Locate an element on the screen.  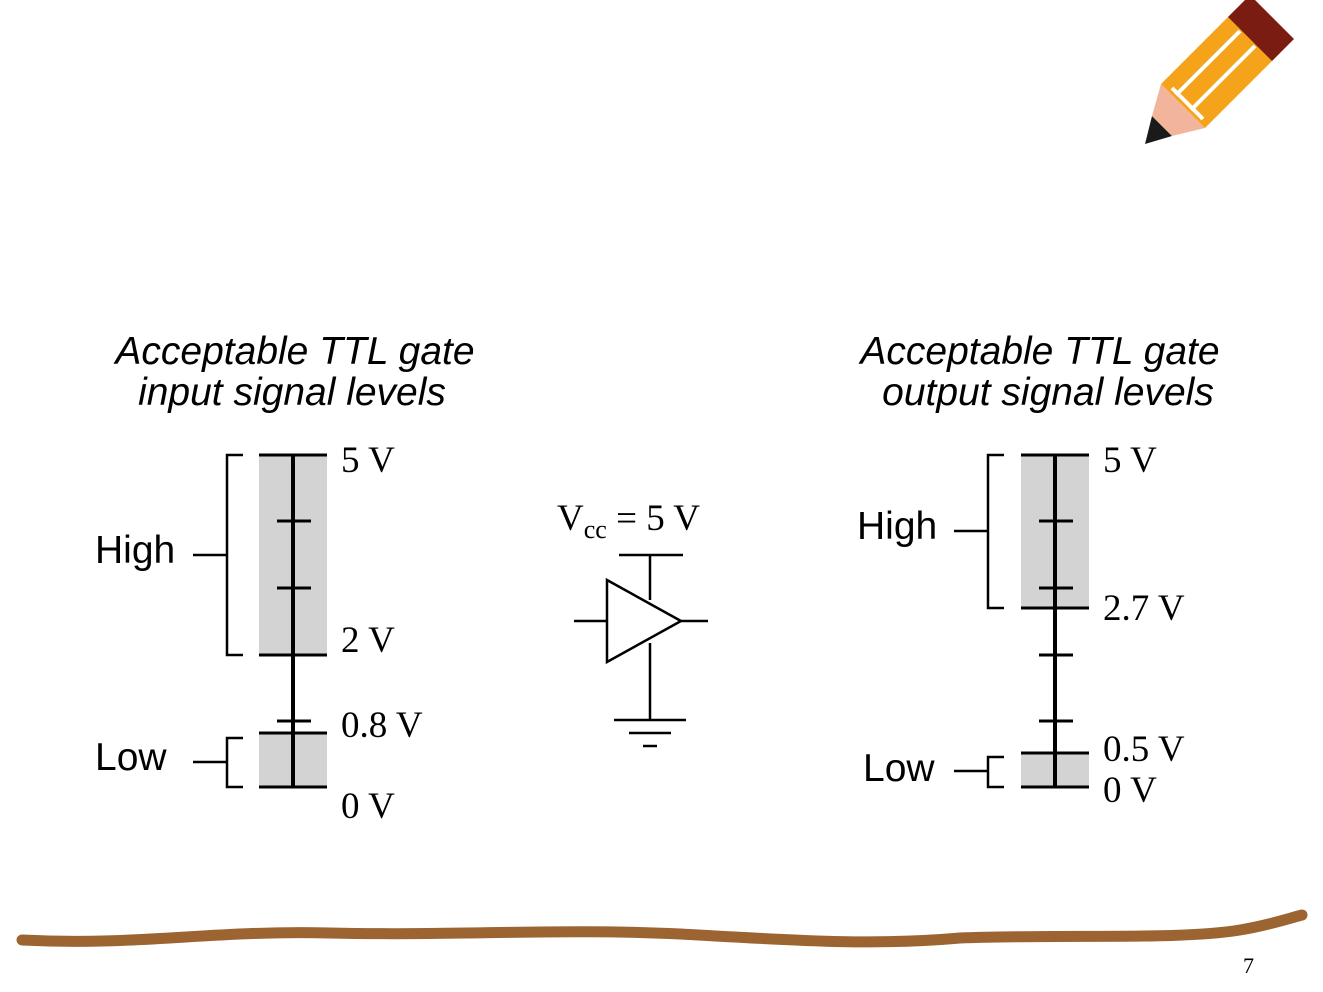
output-high-label: High is located at coordinates (897, 526).